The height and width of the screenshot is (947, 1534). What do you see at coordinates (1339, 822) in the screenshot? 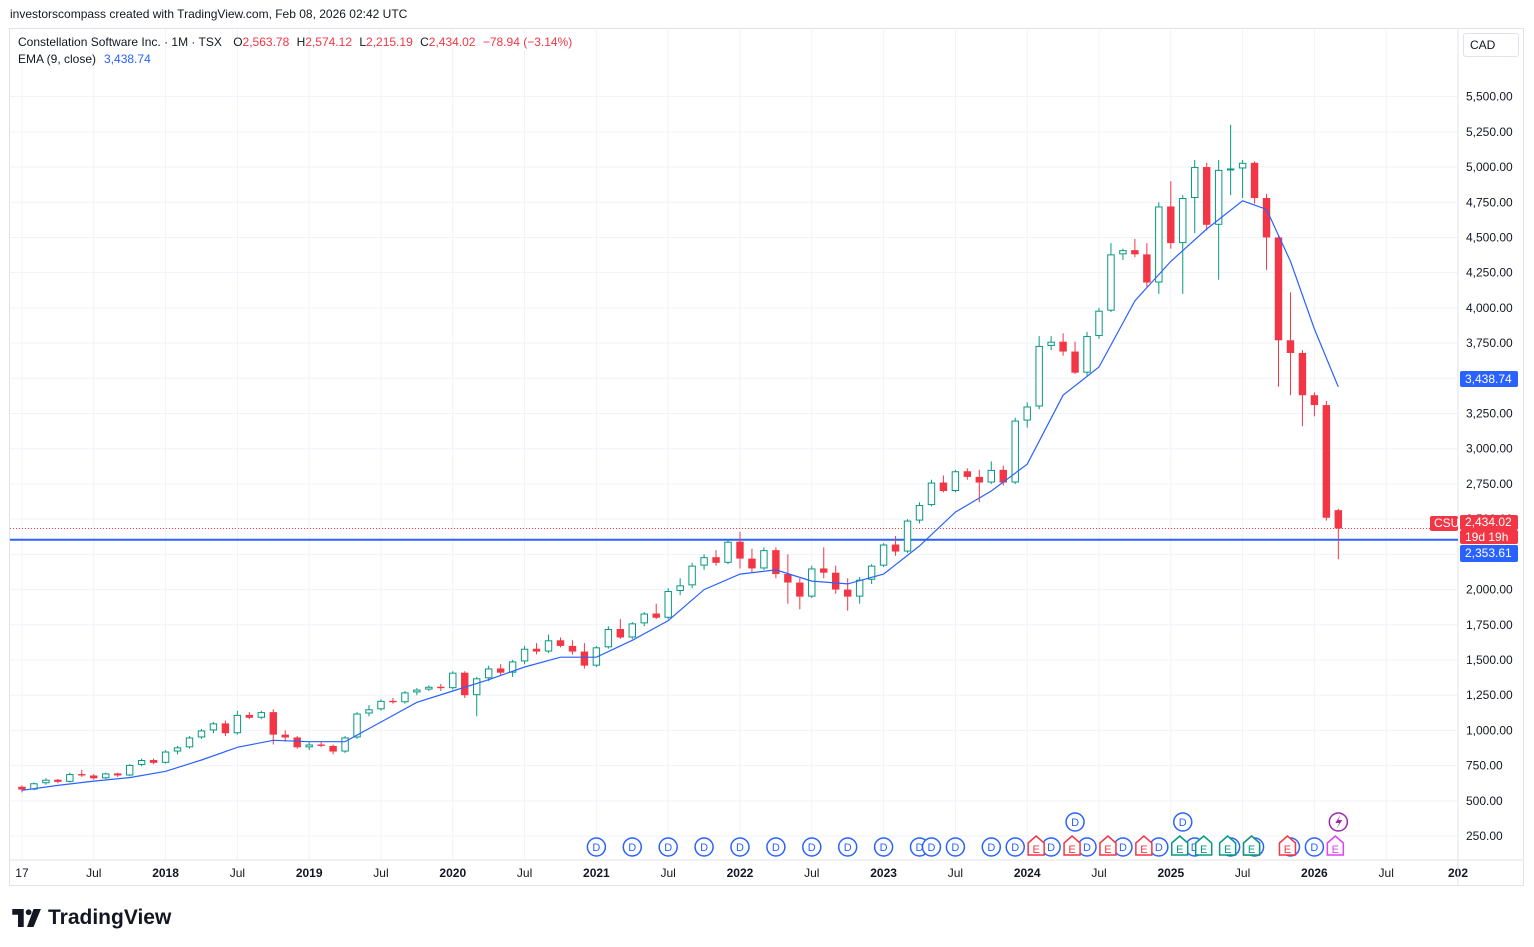
I see `lightning-icon` at bounding box center [1339, 822].